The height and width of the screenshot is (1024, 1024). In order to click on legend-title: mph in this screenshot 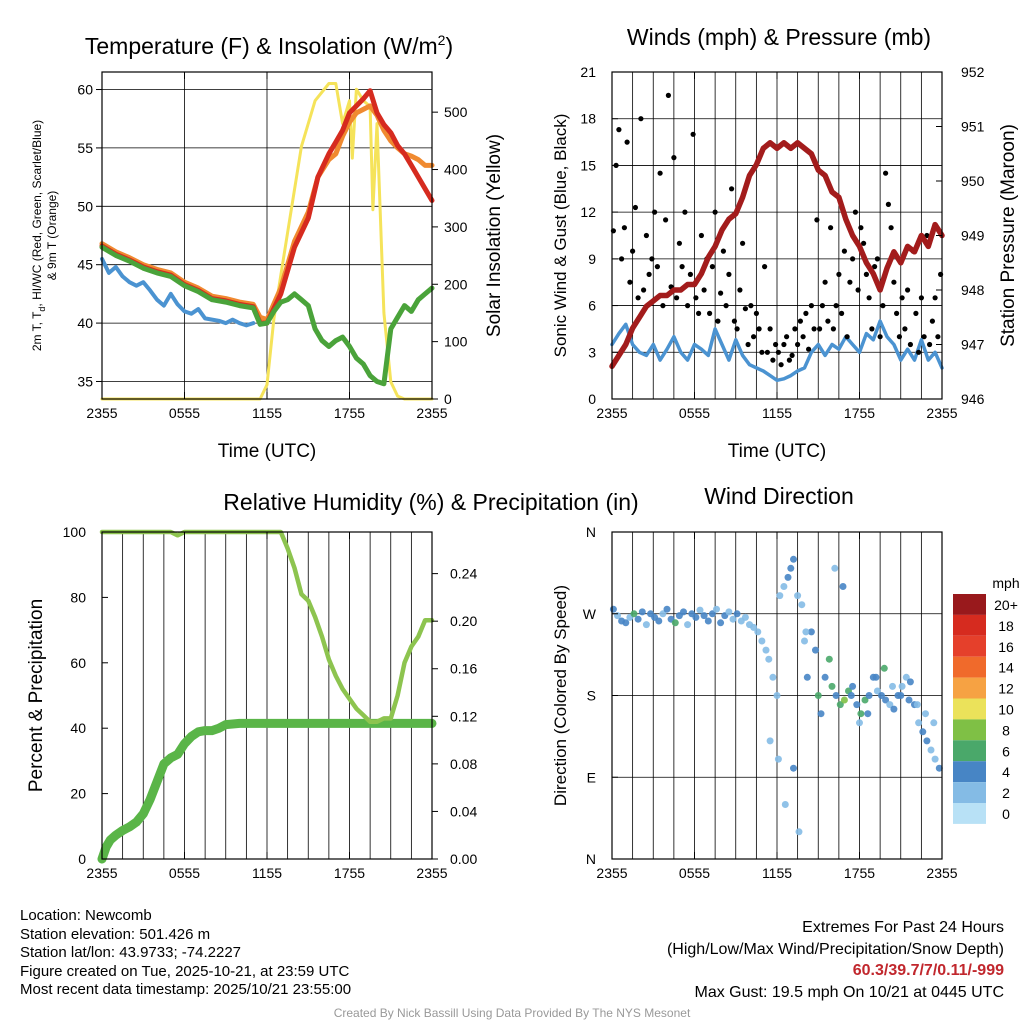, I will do `click(1005, 583)`.